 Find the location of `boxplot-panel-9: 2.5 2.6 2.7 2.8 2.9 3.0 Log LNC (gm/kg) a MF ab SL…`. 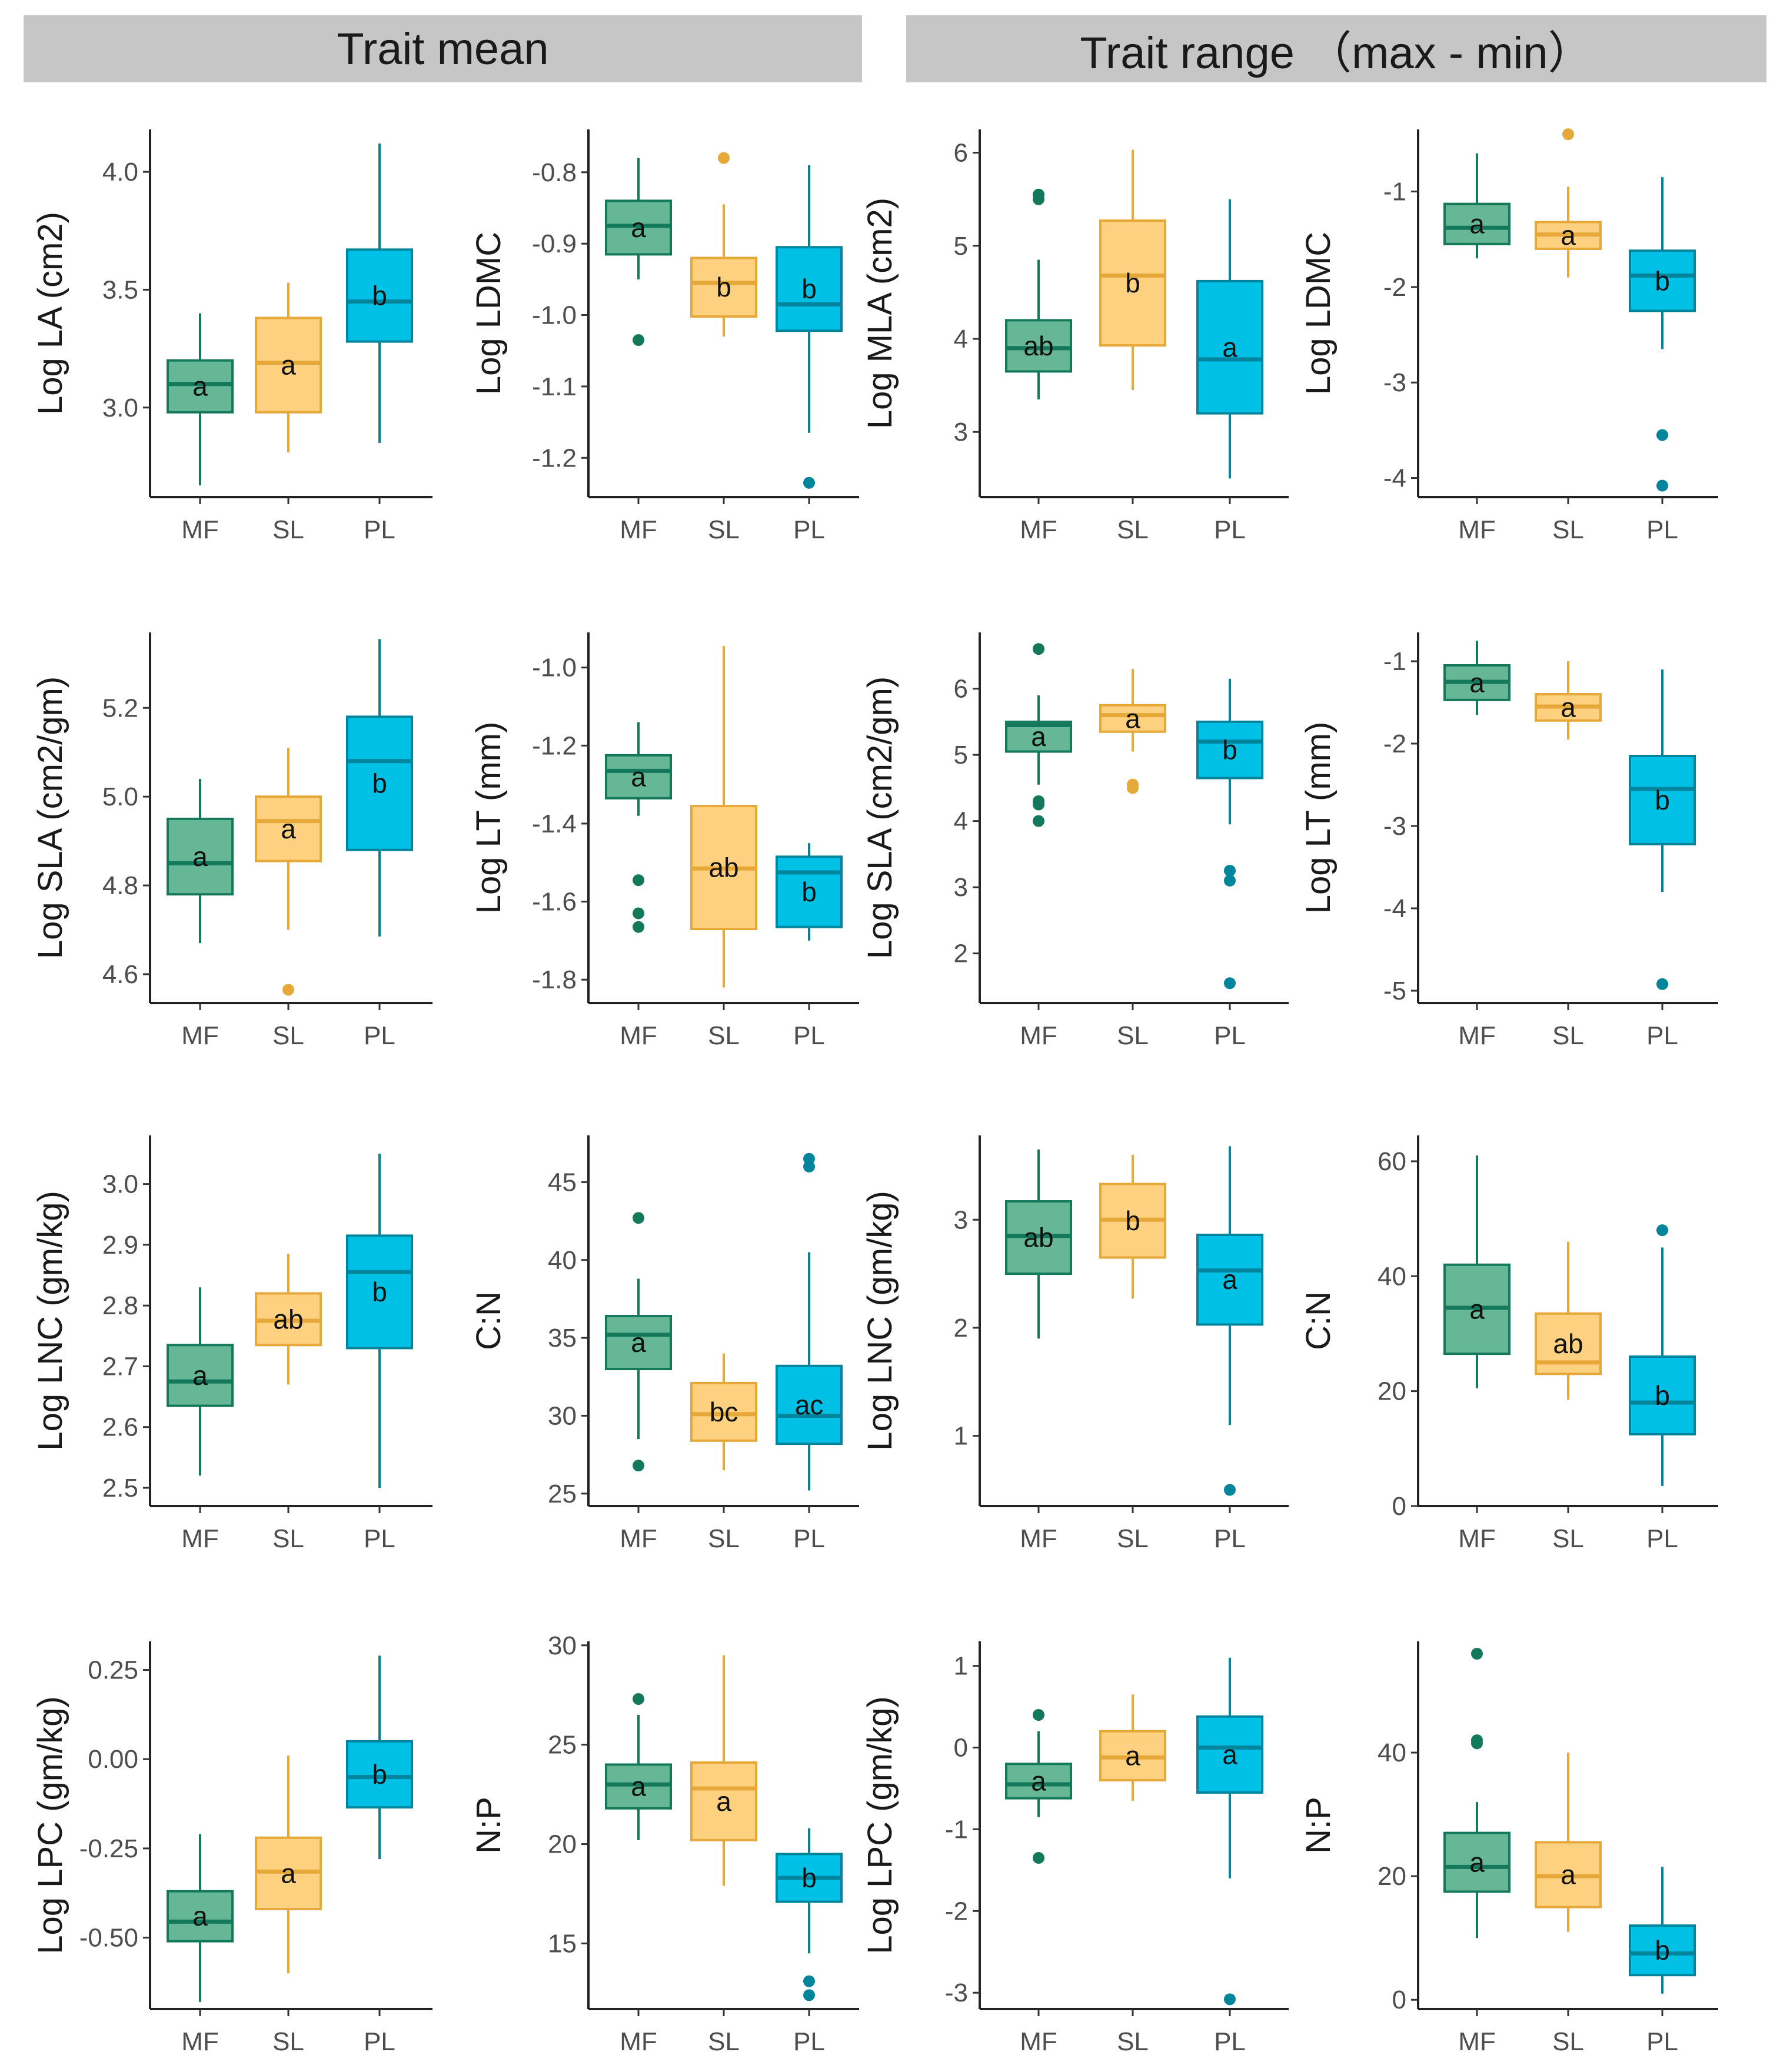

boxplot-panel-9: 2.5 2.6 2.7 2.8 2.9 3.0 Log LNC (gm/kg) a MF ab SL… is located at coordinates (231, 1344).